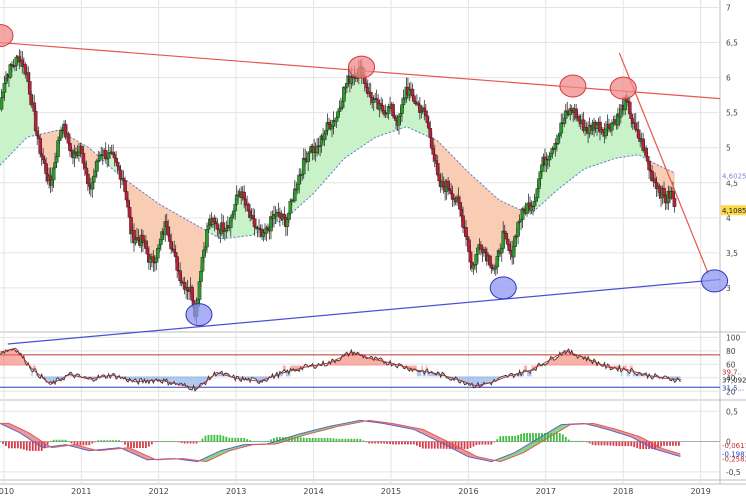 This screenshot has height=500, width=746. Describe the element at coordinates (340, 441) in the screenshot. I see `macd-line` at that location.